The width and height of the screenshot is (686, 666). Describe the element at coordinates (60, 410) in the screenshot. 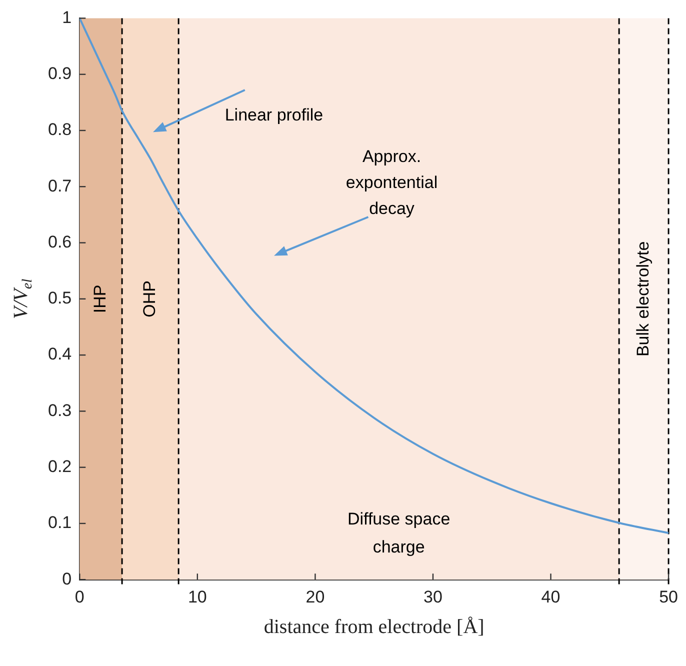

I see `y-tick-label: 0.3` at that location.